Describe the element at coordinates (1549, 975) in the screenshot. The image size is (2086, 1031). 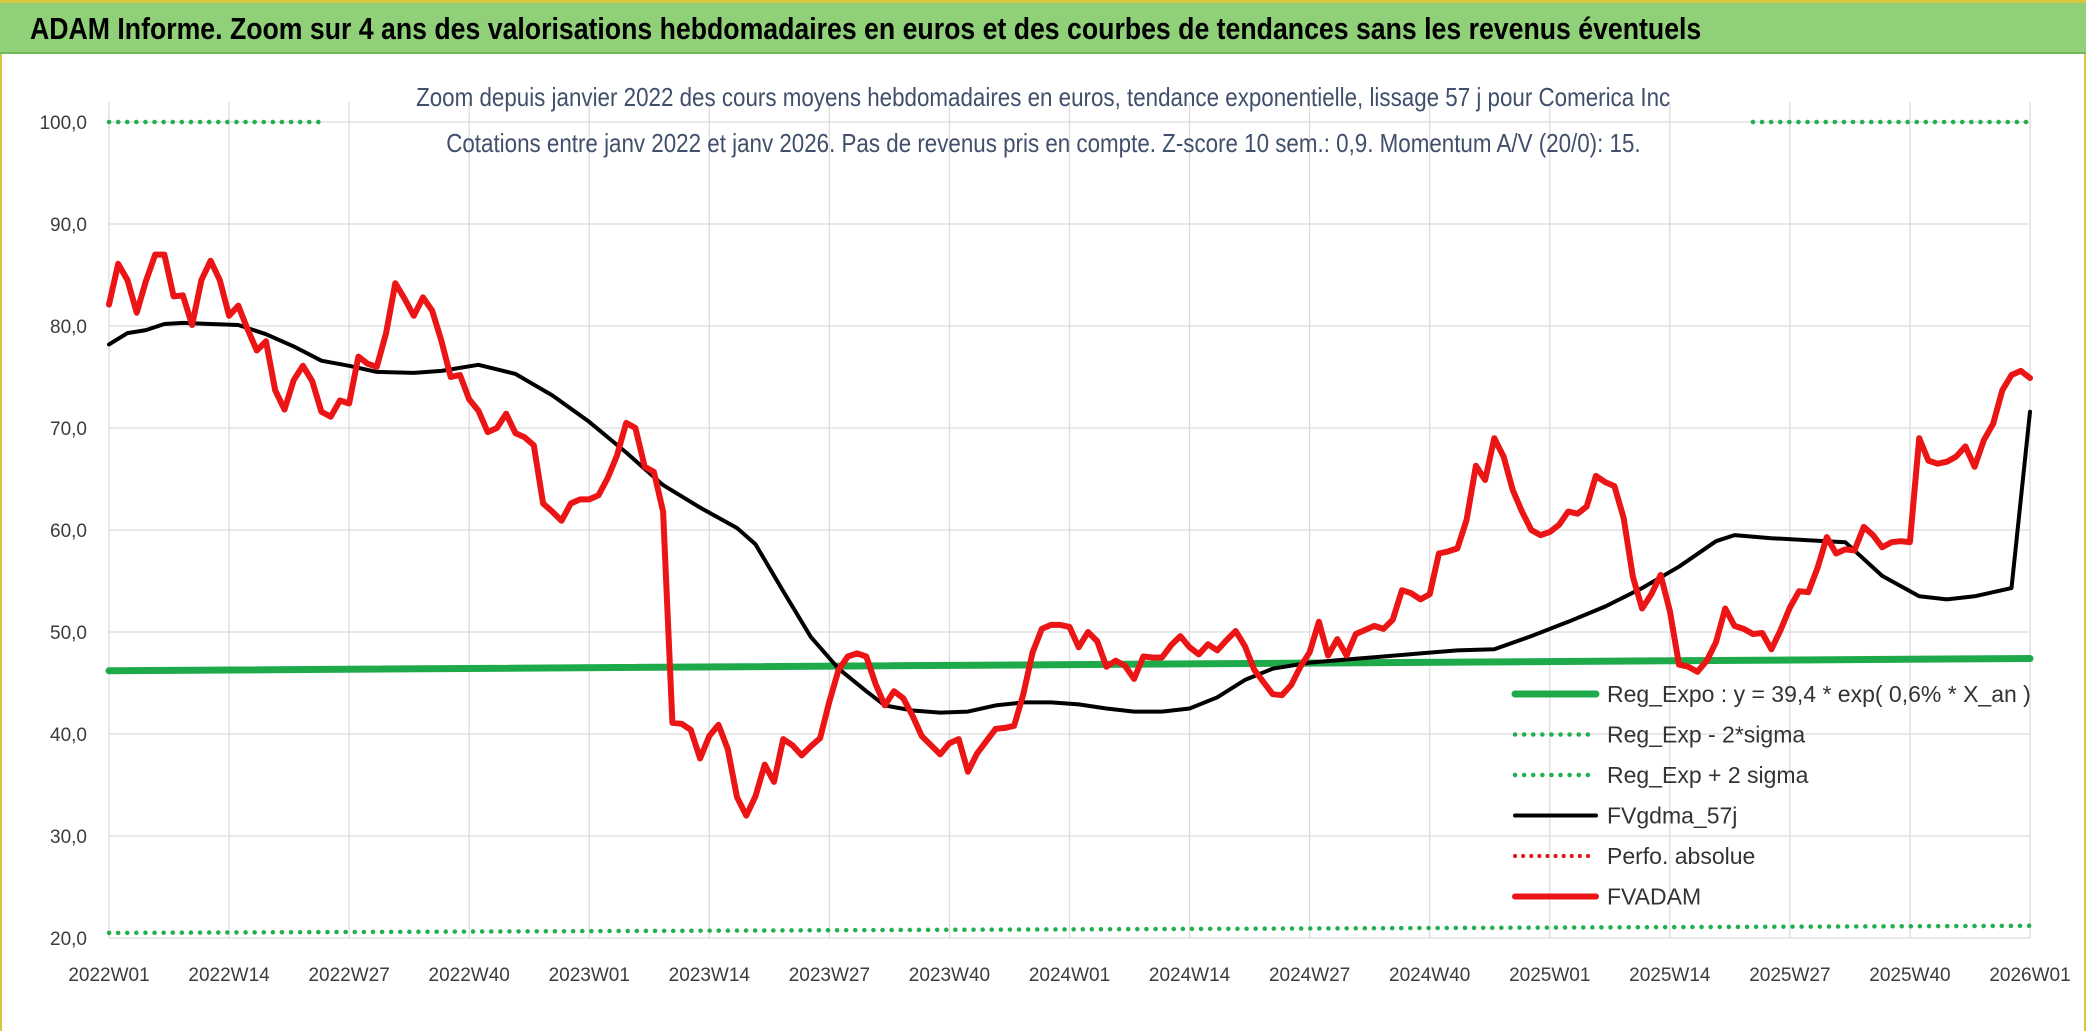
I see `x-tick-label: 2025W01` at that location.